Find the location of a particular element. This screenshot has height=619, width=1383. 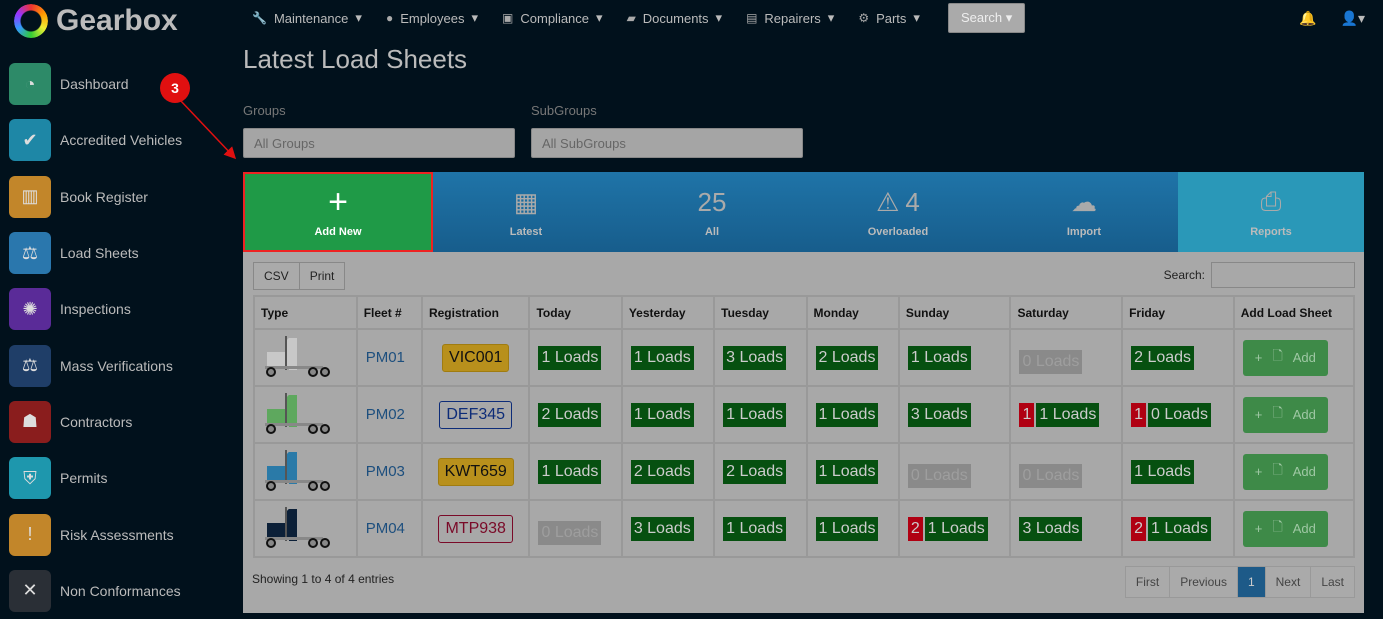

nav-maintenance: 🔧 Maintenance ▾ is located at coordinates (307, 18).